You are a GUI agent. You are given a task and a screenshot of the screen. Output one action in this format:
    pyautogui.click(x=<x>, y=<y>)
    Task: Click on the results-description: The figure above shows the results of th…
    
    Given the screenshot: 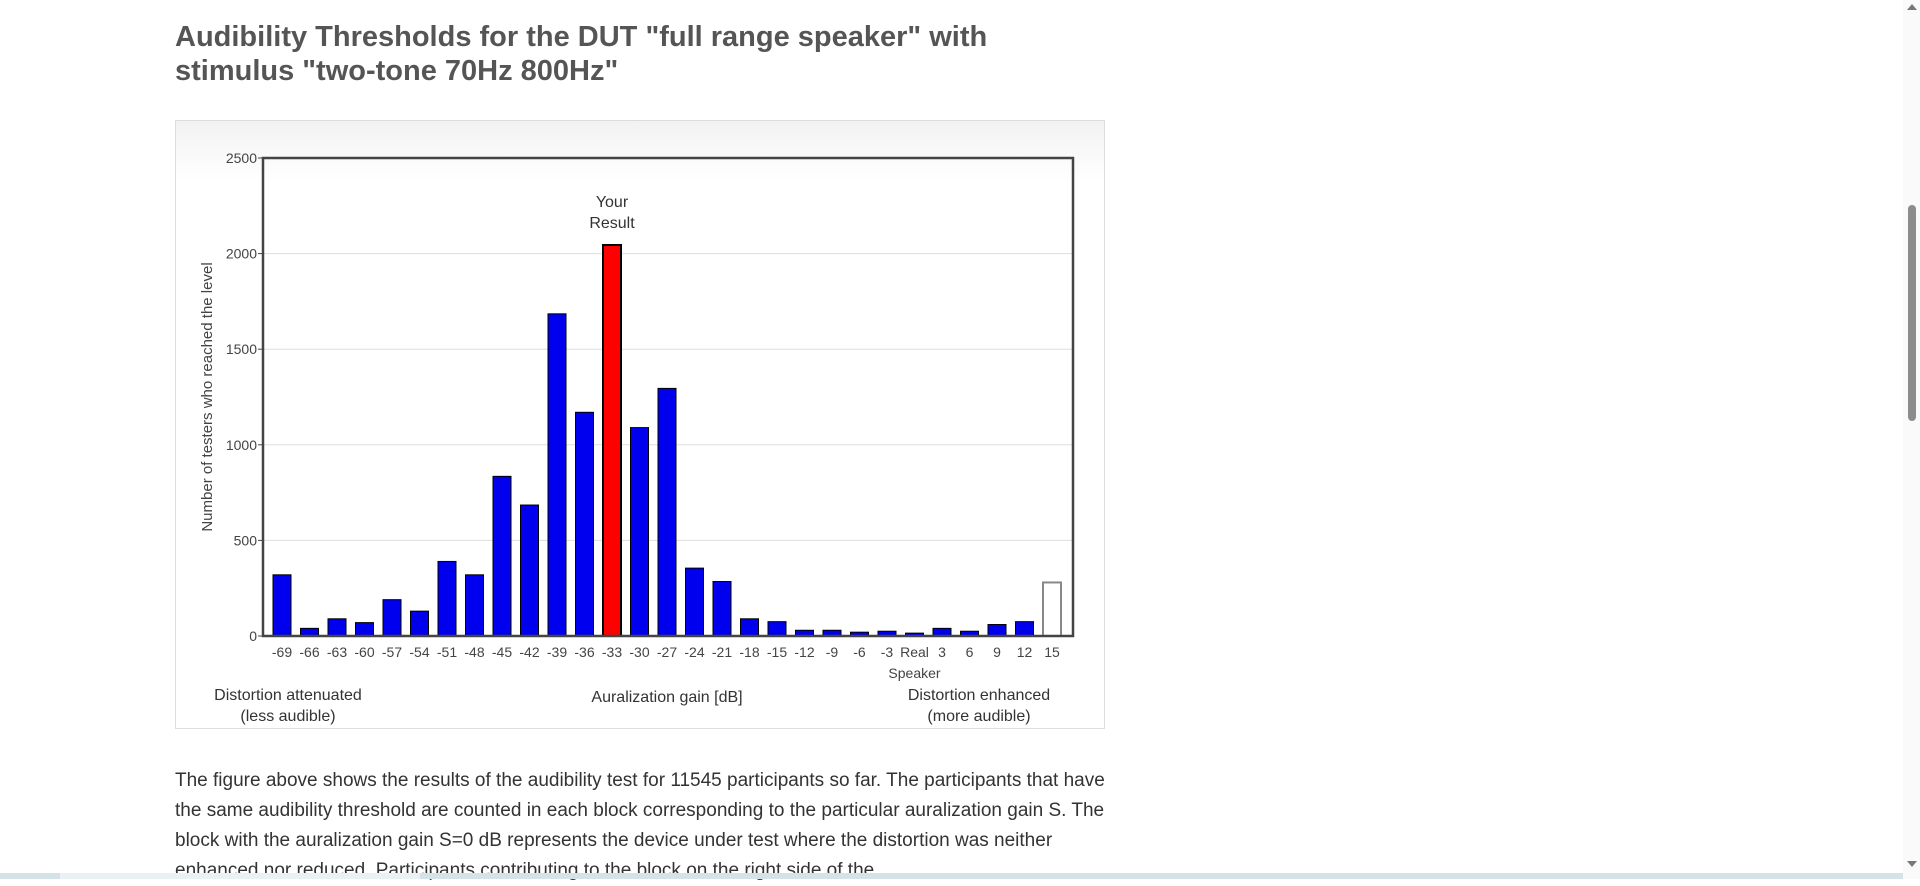 What is the action you would take?
    pyautogui.click(x=640, y=825)
    